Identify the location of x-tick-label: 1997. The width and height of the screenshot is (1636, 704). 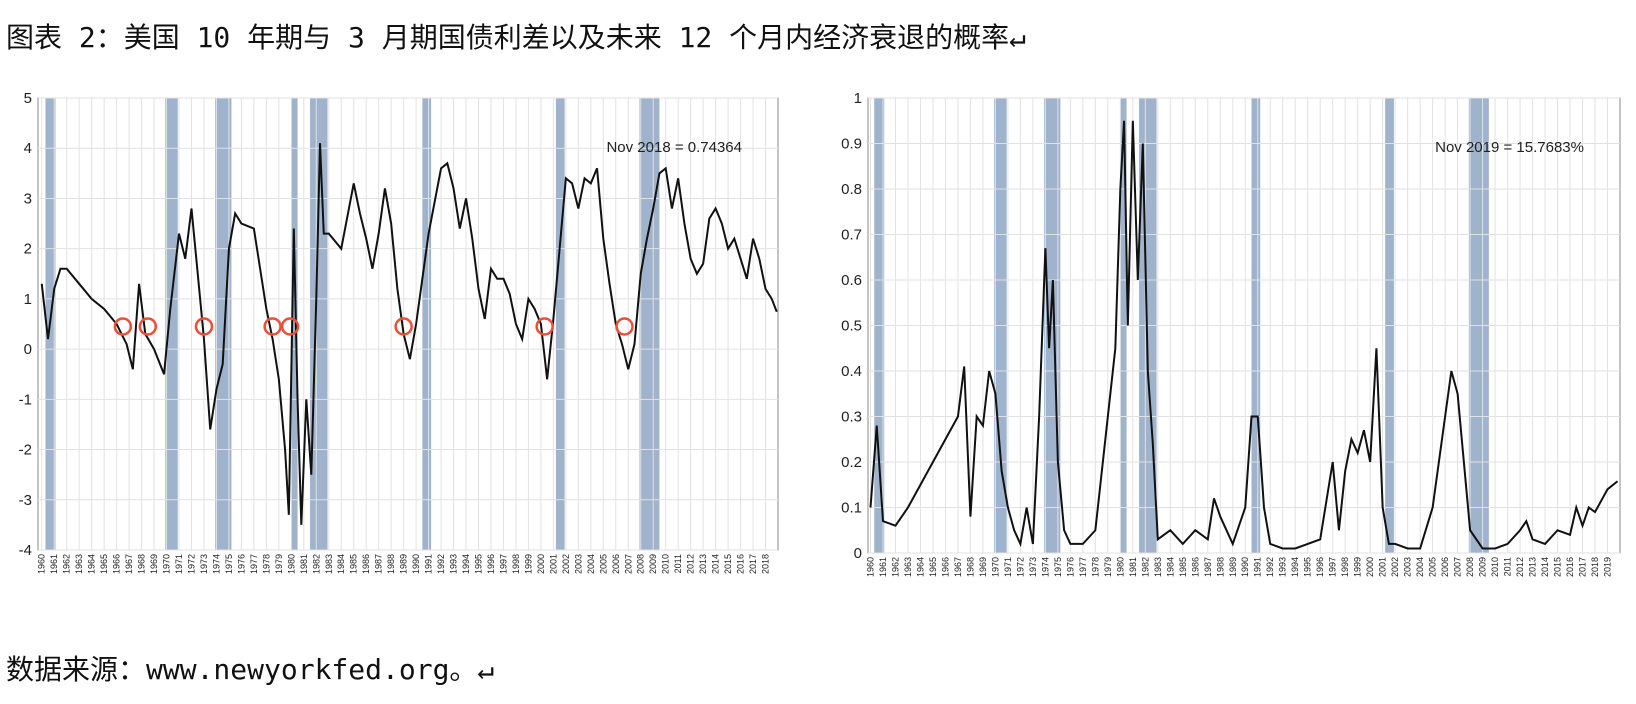
(503, 564).